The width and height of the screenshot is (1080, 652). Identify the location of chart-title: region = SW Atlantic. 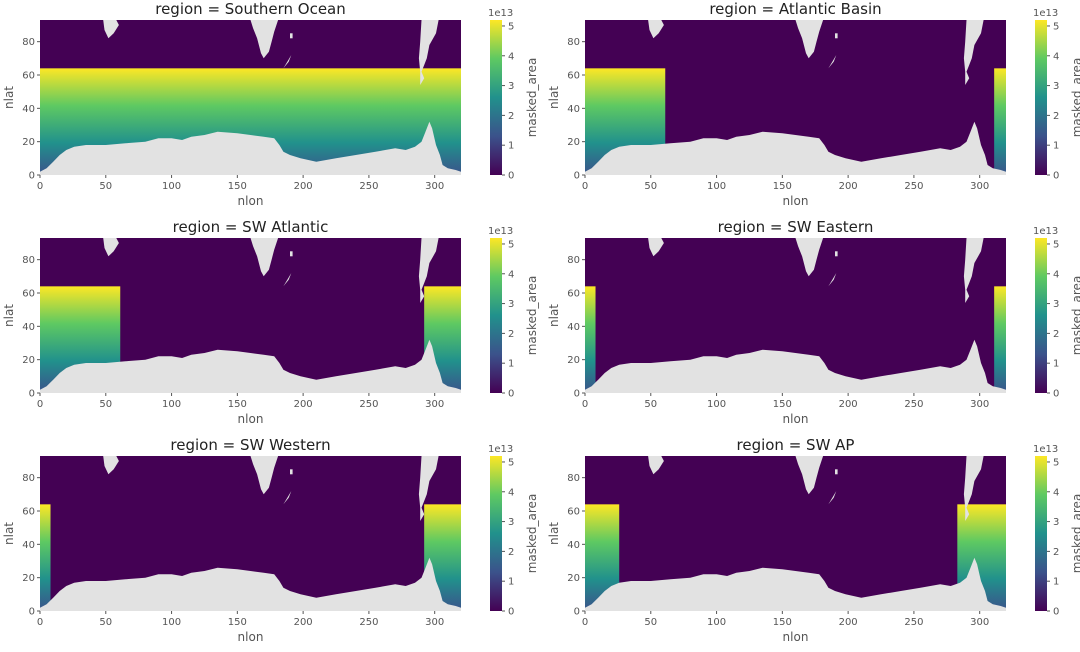
(251, 227).